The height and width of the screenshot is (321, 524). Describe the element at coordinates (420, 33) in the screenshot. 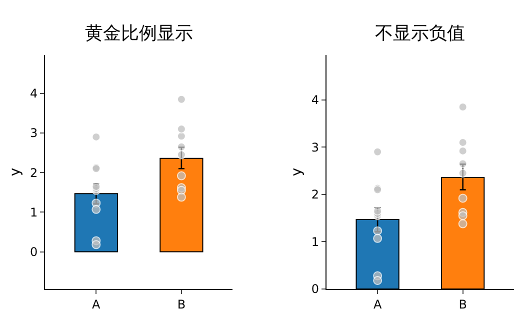

I see `chart-title: 不显示负值` at that location.